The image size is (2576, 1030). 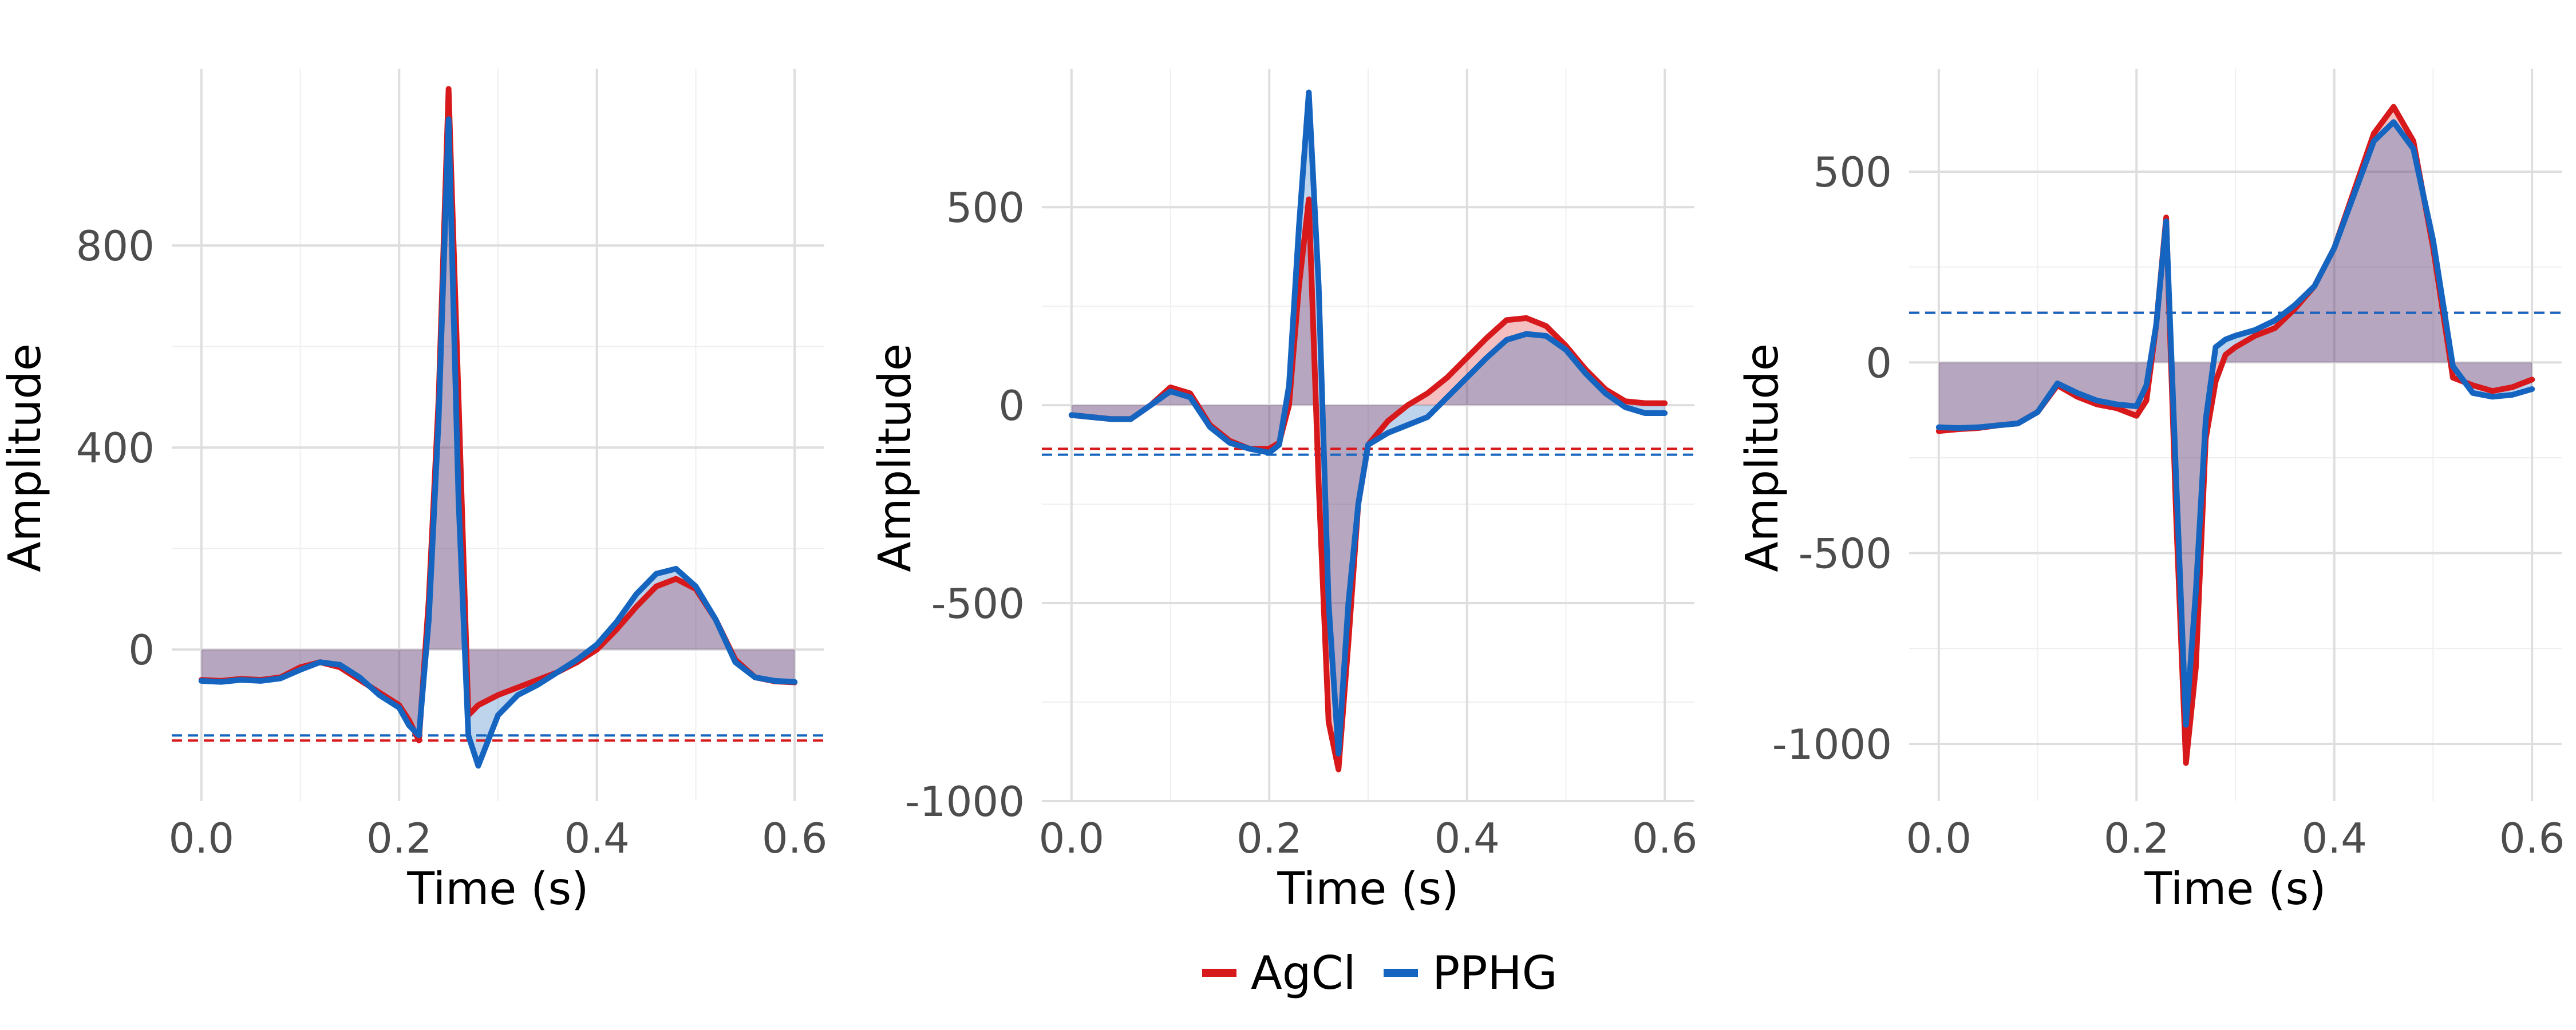 I want to click on legend-label-pphg: PPHG, so click(x=1495, y=973).